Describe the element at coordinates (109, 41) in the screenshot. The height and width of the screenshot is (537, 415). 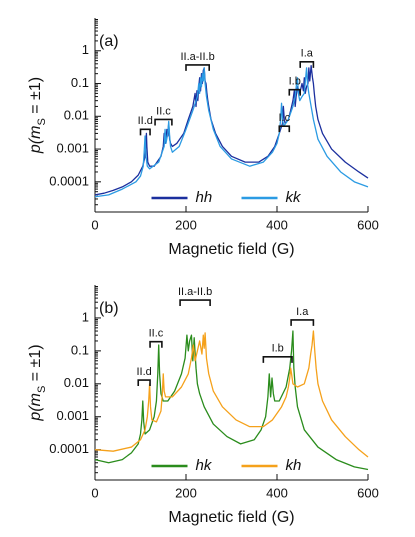
I see `panel-label: (a)` at that location.